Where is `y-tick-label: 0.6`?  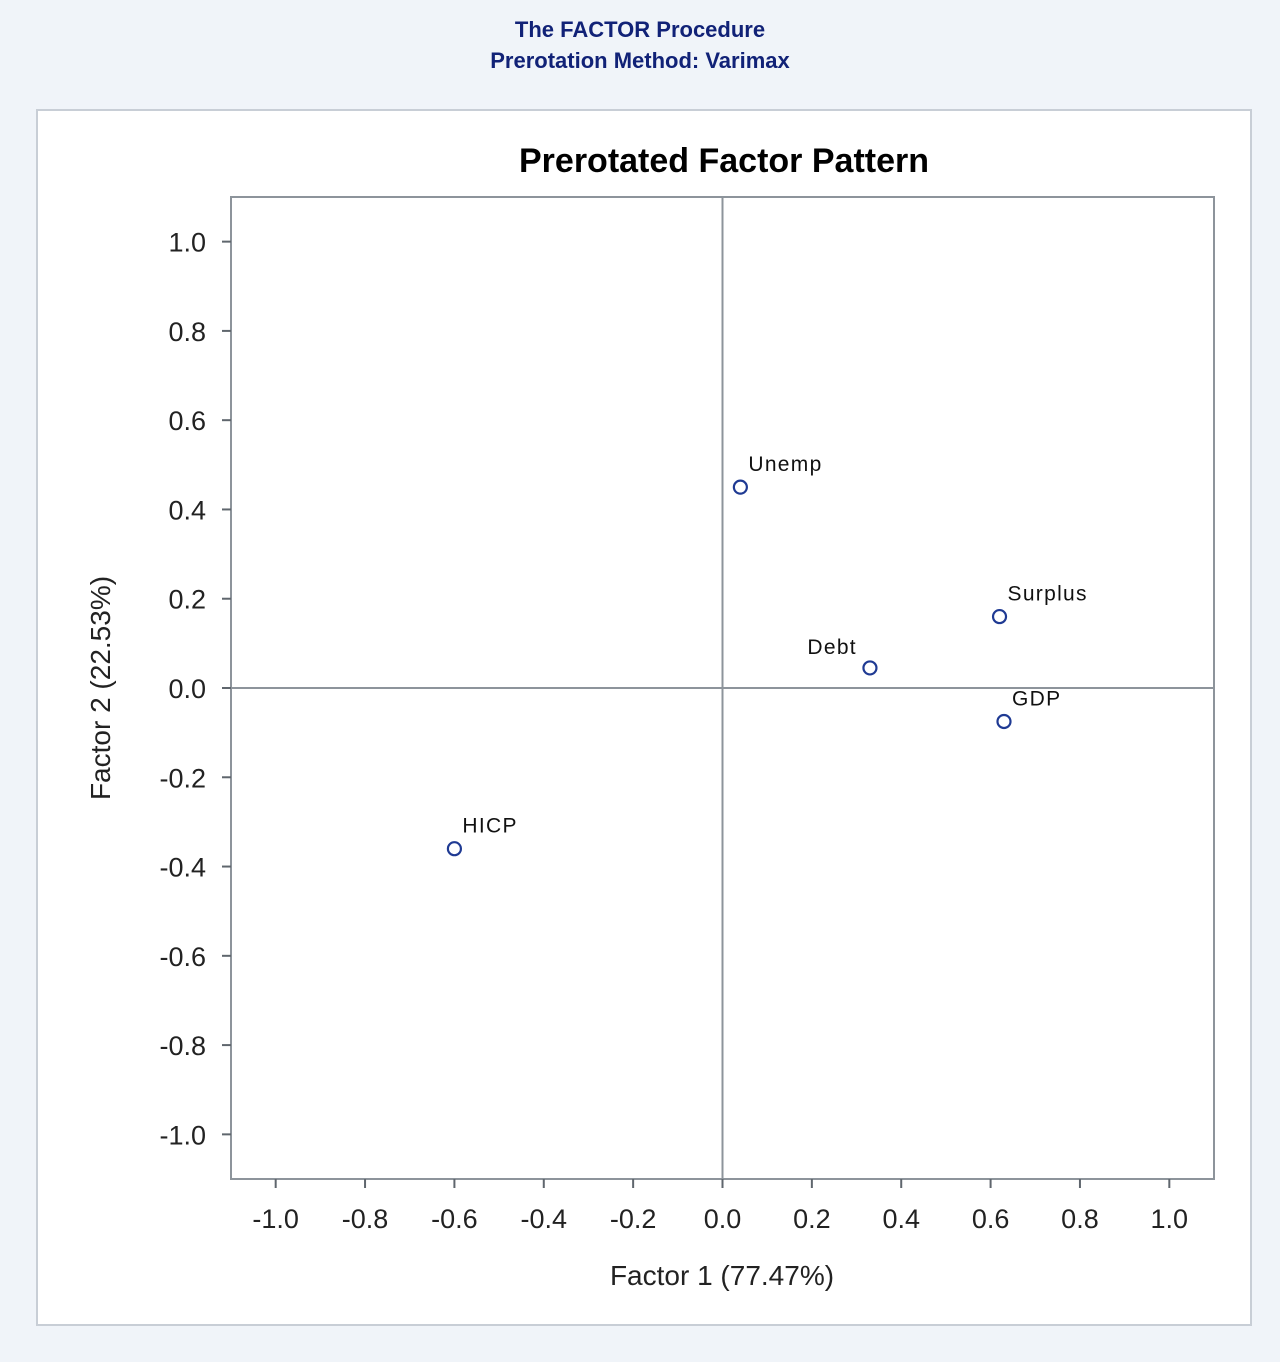
y-tick-label: 0.6 is located at coordinates (187, 421).